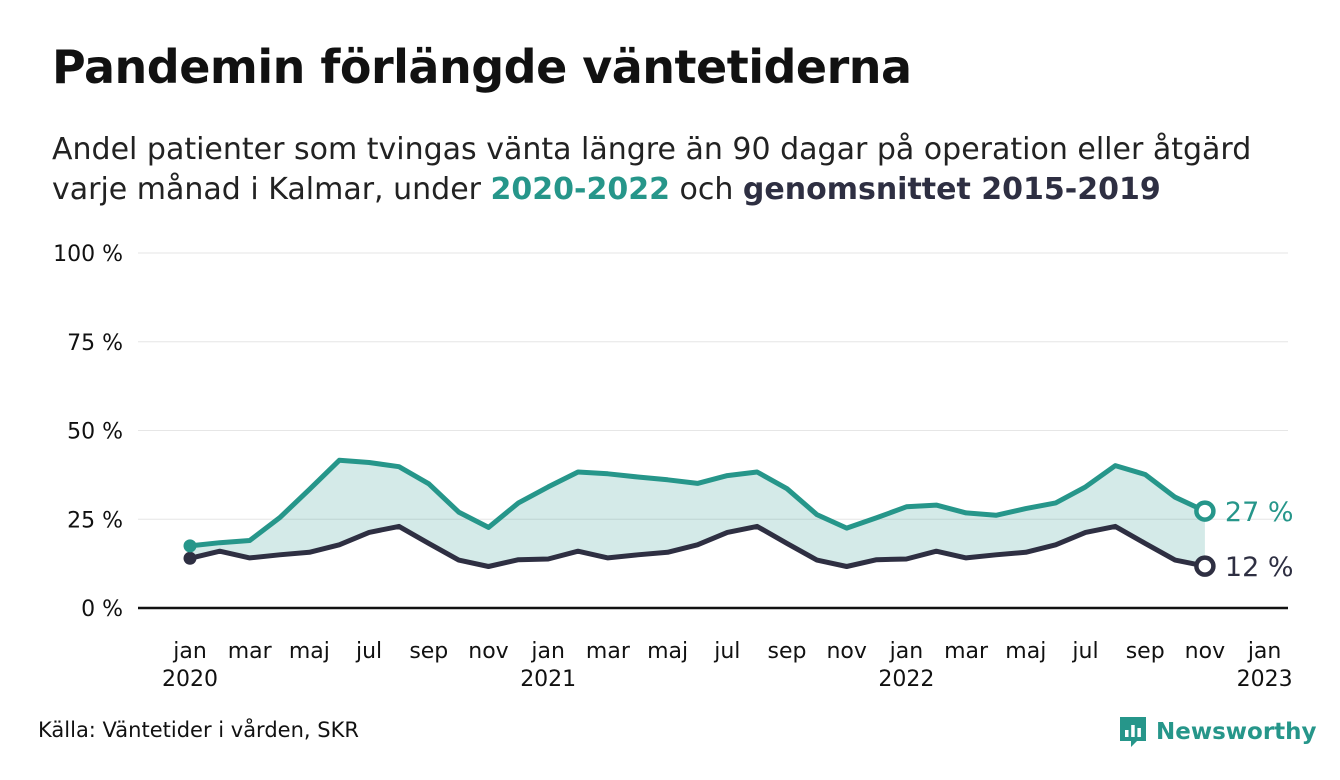 This screenshot has width=1340, height=780. I want to click on subtitle-highlight-2020-2022: 2020-2022, so click(580, 189).